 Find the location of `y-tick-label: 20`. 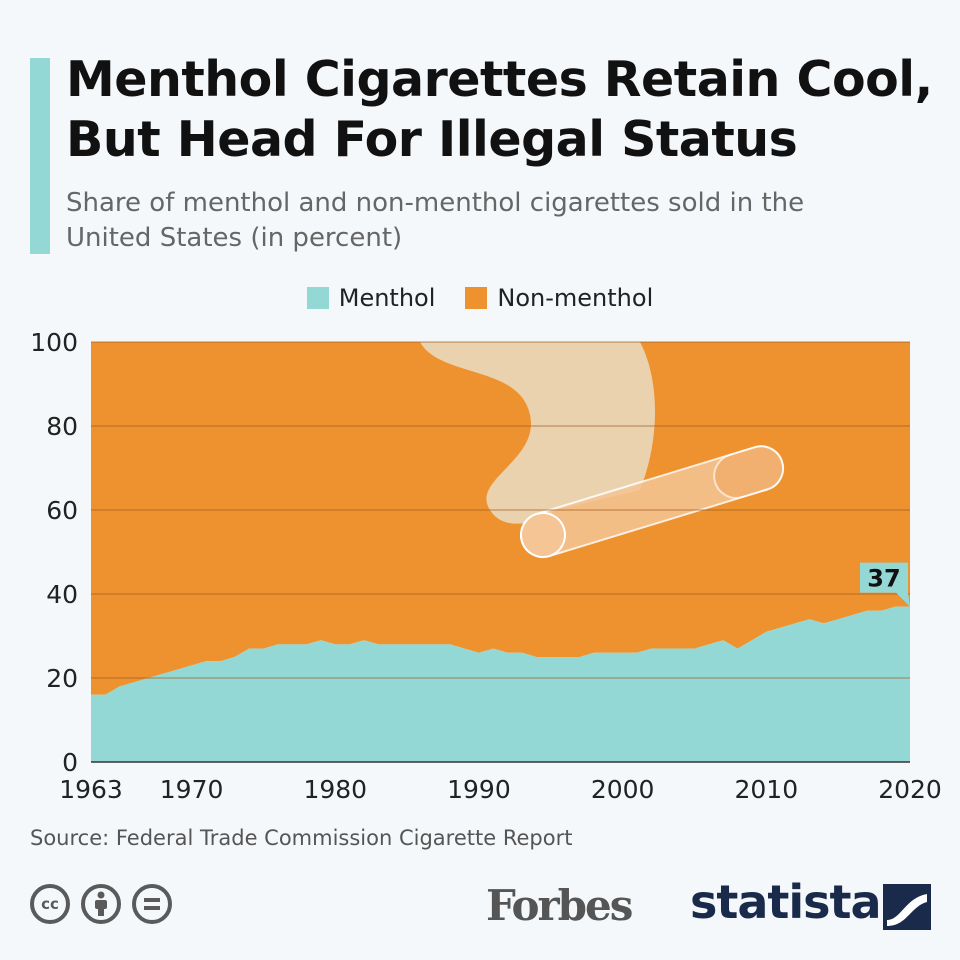

y-tick-label: 20 is located at coordinates (62, 678).